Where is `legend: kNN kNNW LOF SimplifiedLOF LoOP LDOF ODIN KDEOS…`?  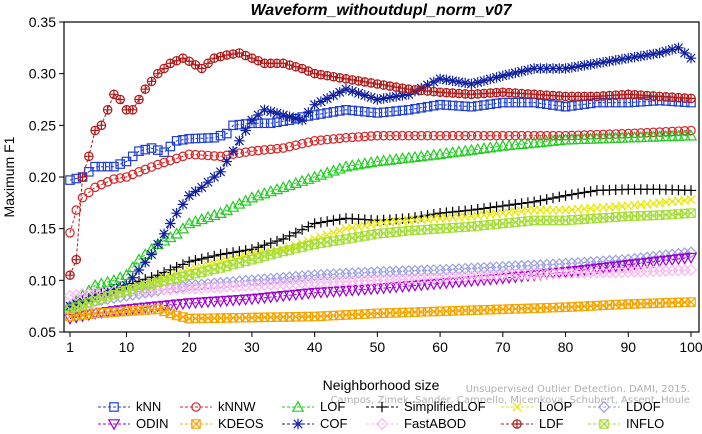 legend: kNN kNNW LOF SimplifiedLOF LoOP LDOF ODIN KDEOS… is located at coordinates (381, 415).